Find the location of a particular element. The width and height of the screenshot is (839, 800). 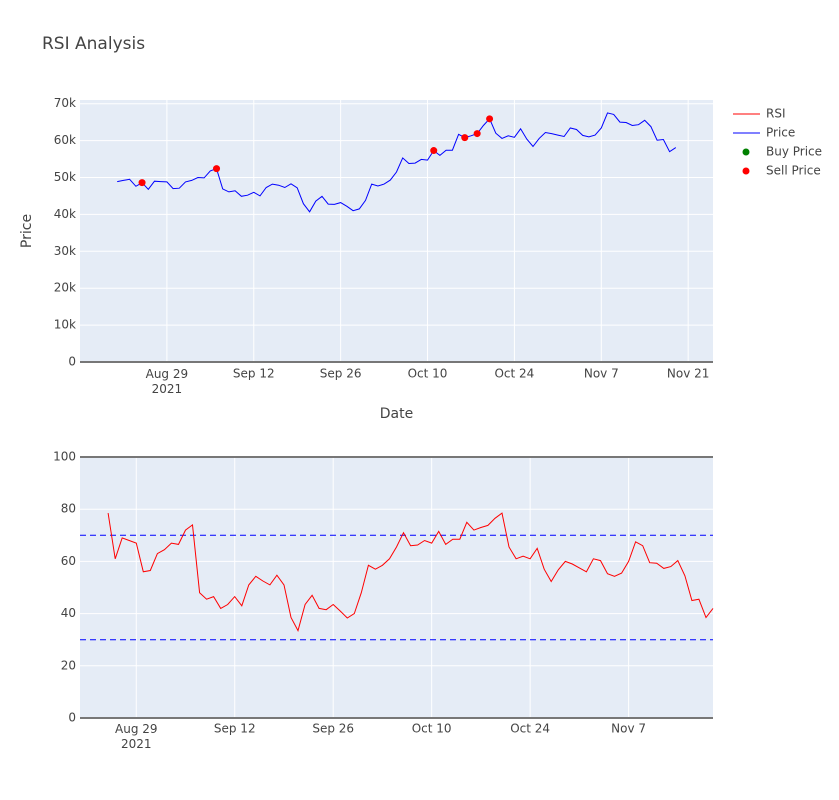

y-axis-title: Price is located at coordinates (27, 231).